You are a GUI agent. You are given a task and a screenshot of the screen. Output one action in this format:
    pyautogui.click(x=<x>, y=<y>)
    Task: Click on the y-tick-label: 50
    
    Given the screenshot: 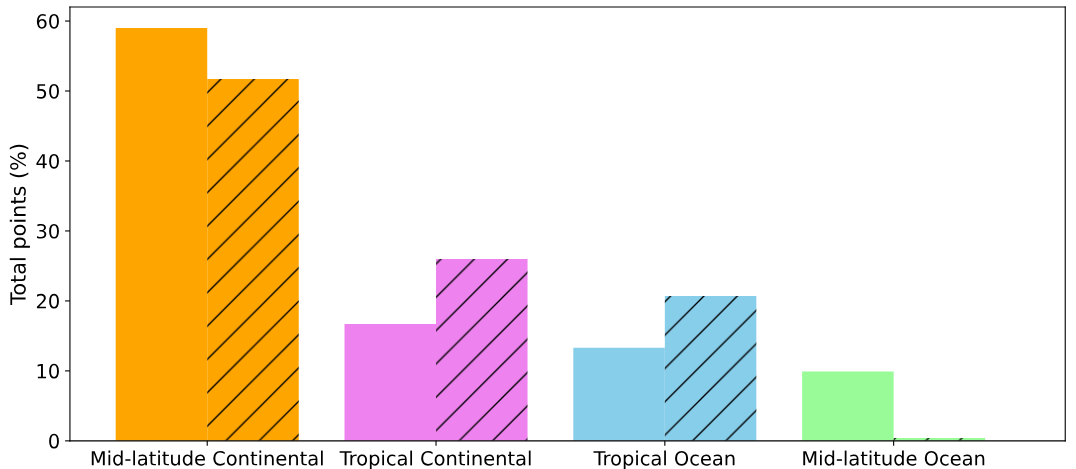 What is the action you would take?
    pyautogui.click(x=47, y=91)
    